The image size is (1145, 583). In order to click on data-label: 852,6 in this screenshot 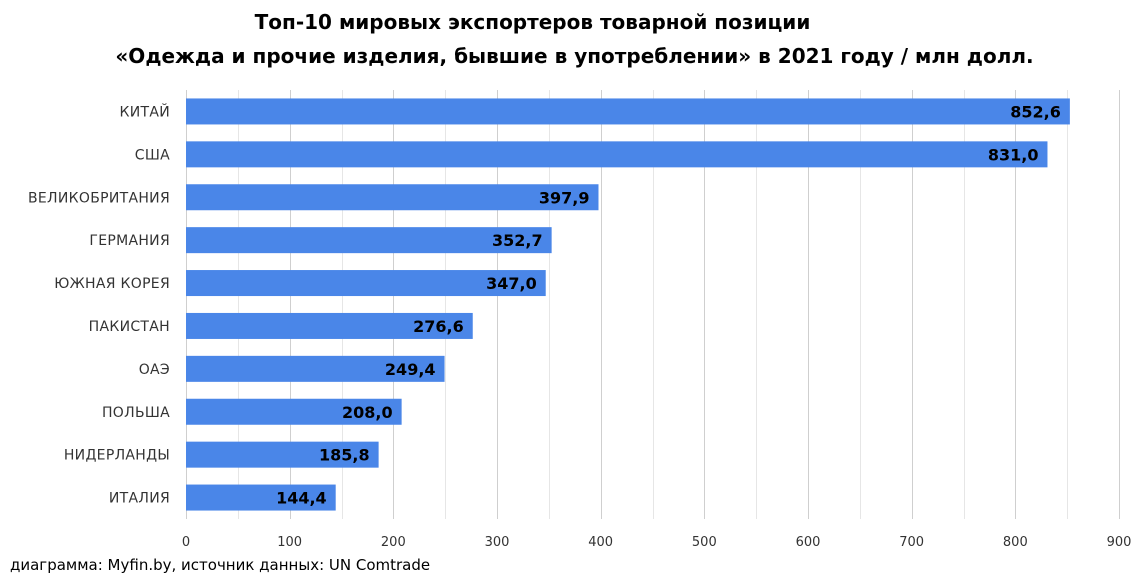, I will do `click(1035, 111)`.